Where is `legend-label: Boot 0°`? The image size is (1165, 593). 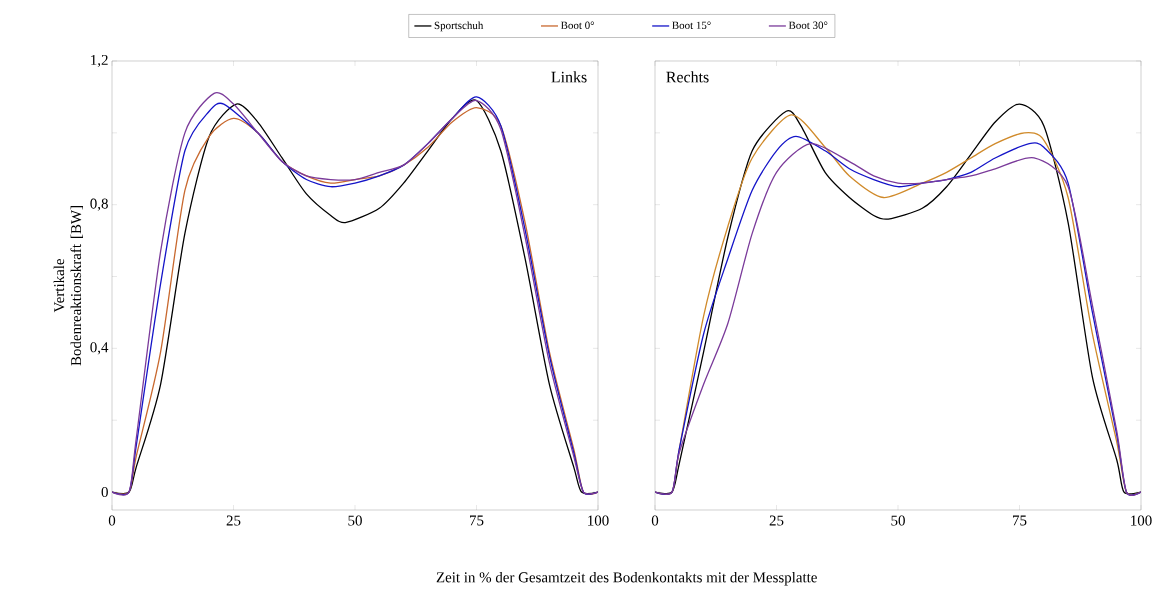 legend-label: Boot 0° is located at coordinates (577, 25).